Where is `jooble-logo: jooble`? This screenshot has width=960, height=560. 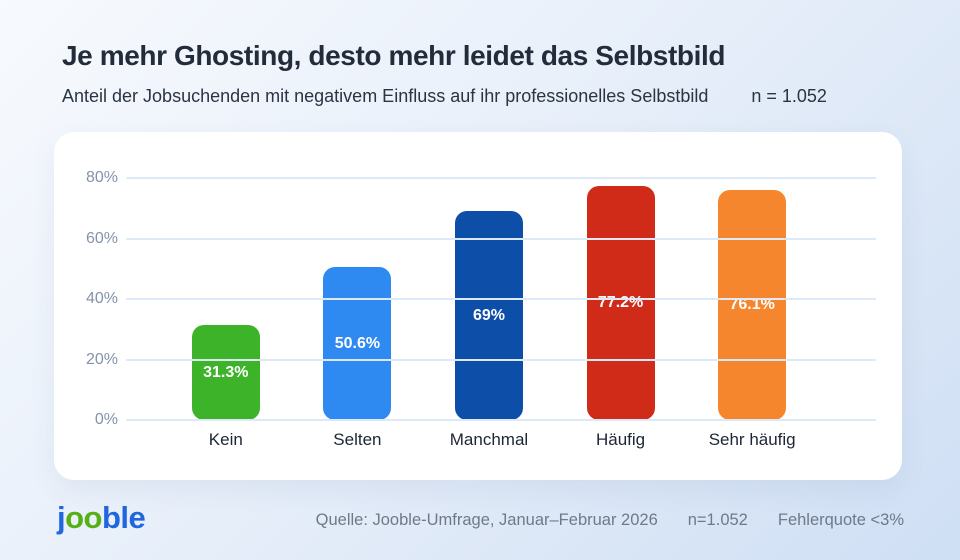 jooble-logo: jooble is located at coordinates (101, 518).